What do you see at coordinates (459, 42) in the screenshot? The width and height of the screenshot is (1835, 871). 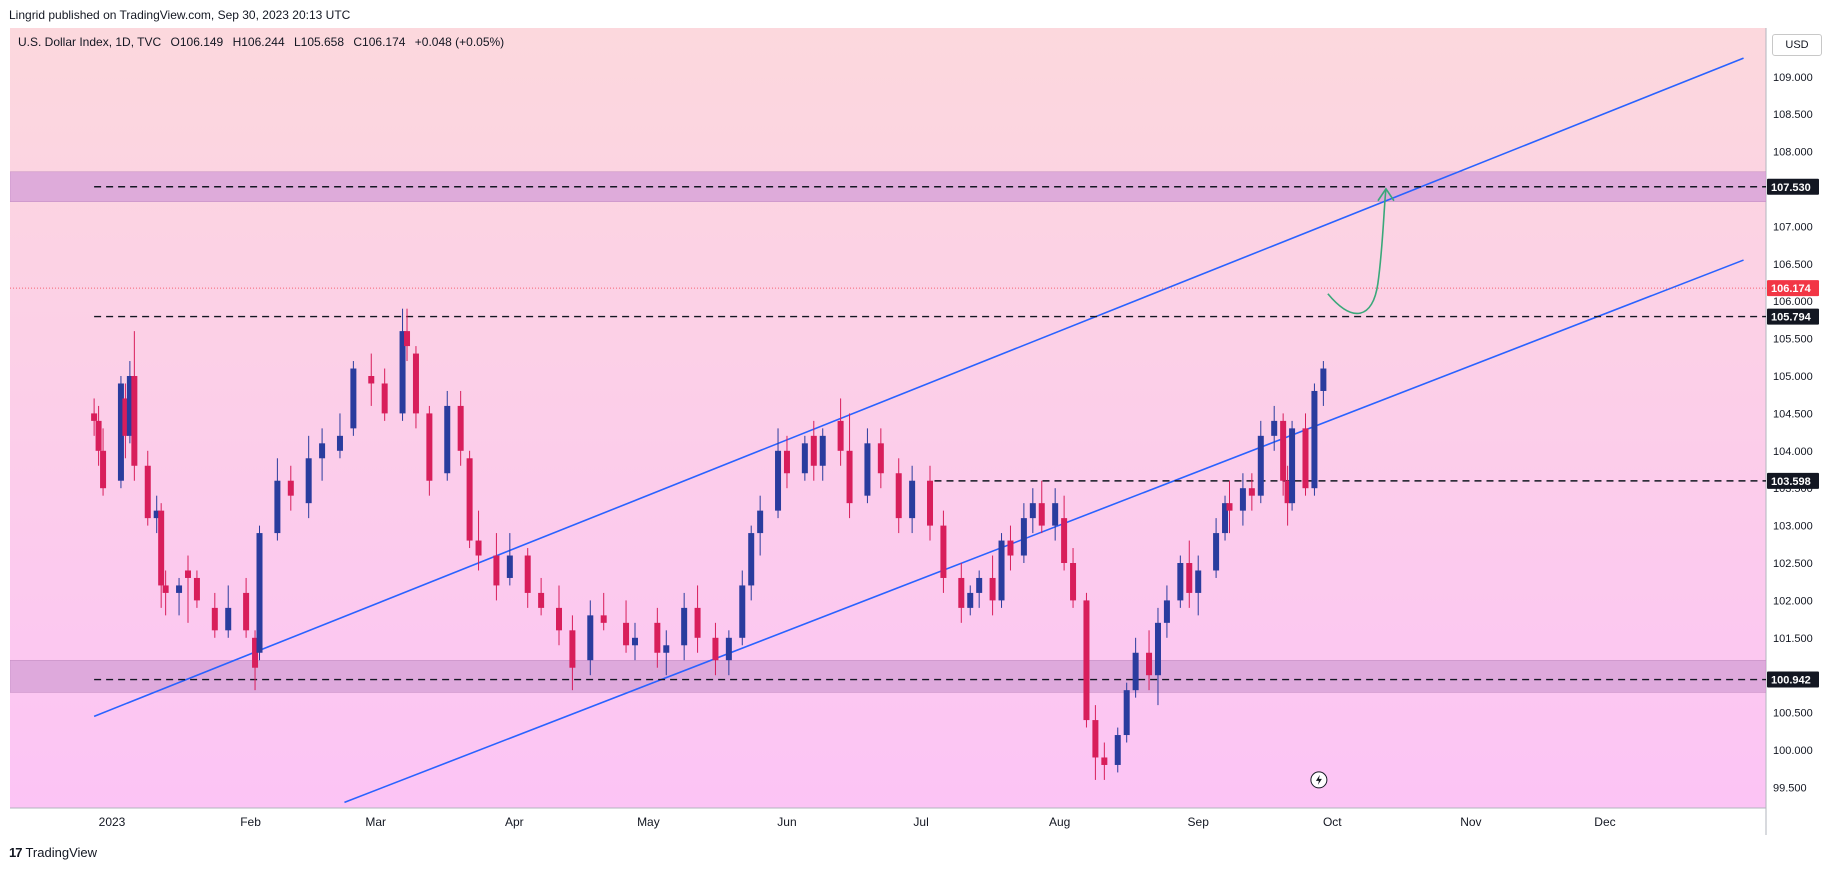 I see `change-value: +0.048 (+0.05%)` at bounding box center [459, 42].